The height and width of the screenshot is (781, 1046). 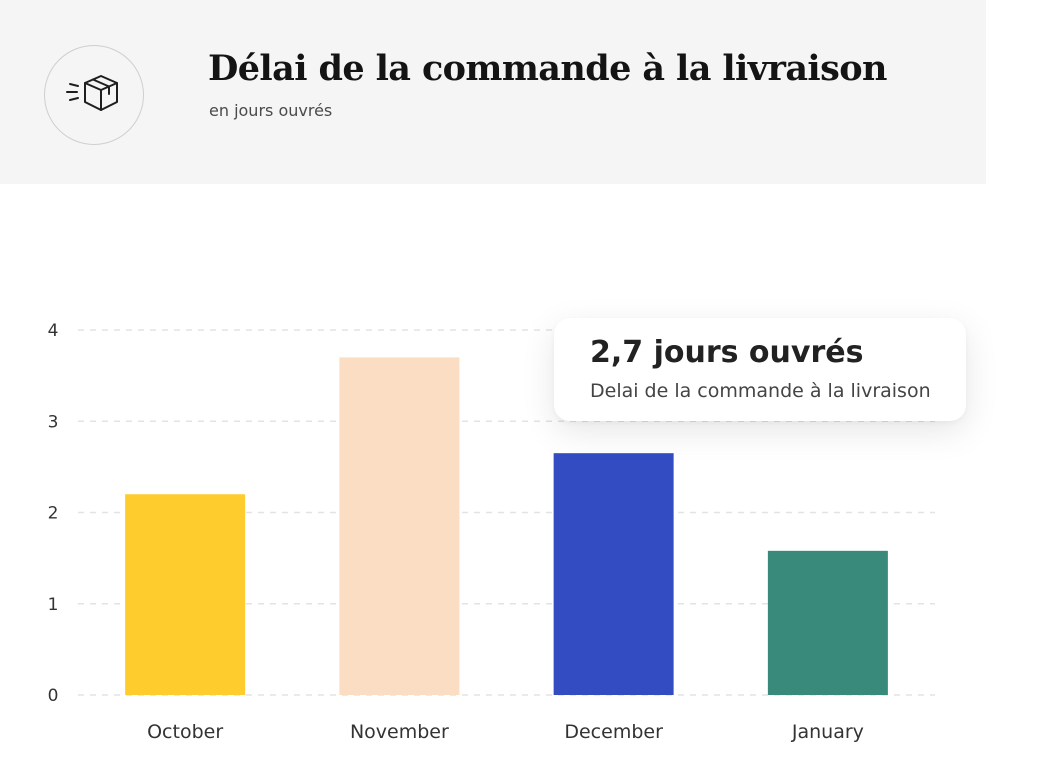 I want to click on x-tick-label: October, so click(x=185, y=732).